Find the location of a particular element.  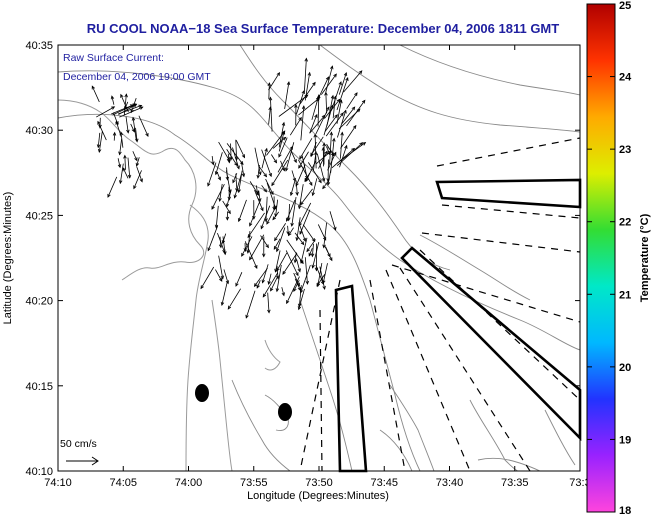

x-tick-label: 74:10 is located at coordinates (58, 483).